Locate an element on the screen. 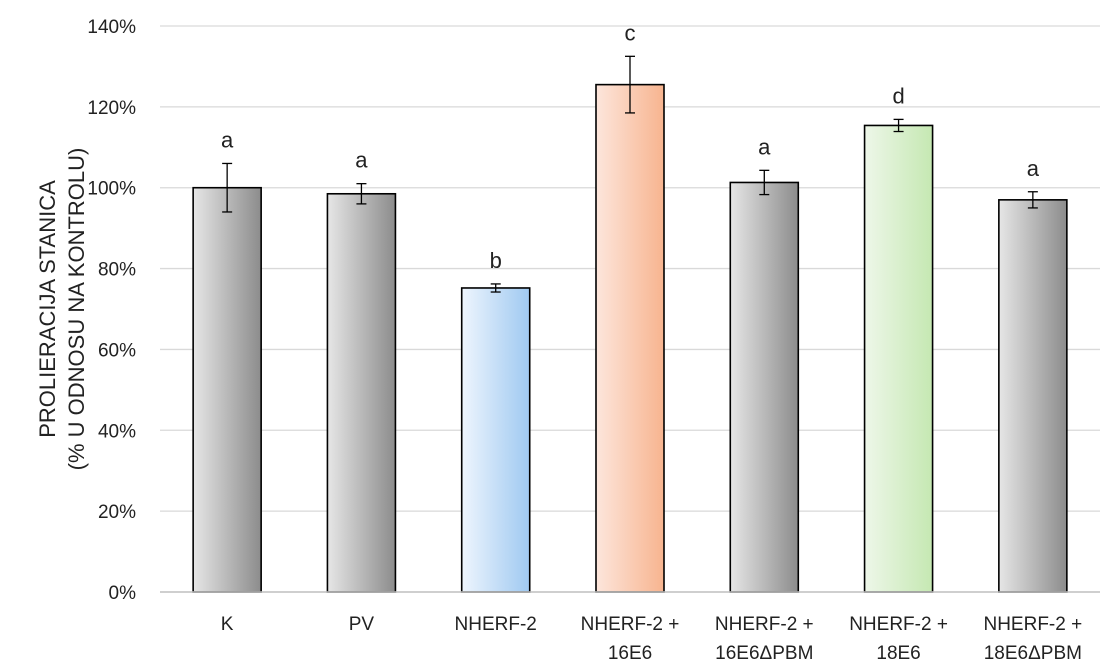 The width and height of the screenshot is (1110, 661). category-label-2-line-0: NHERF-2 is located at coordinates (496, 624).